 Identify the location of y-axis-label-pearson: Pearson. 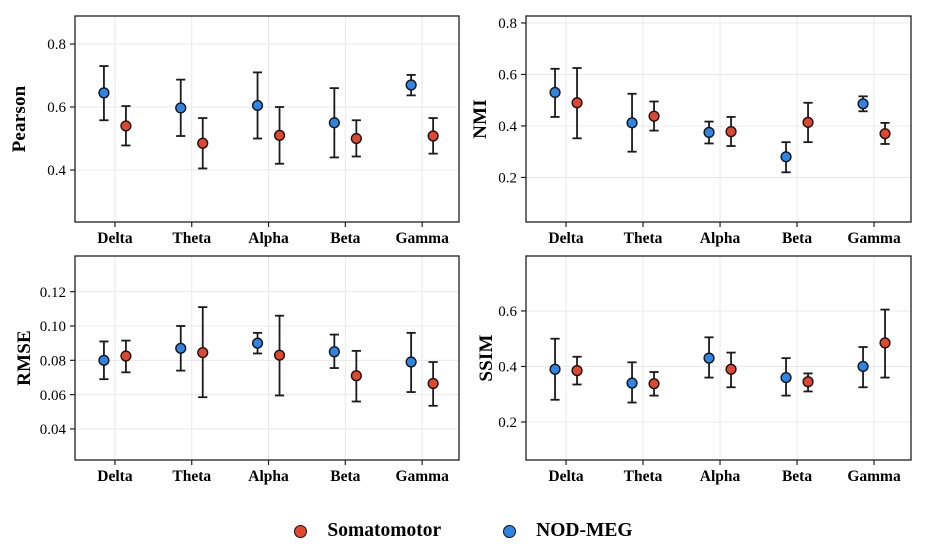
(19, 119).